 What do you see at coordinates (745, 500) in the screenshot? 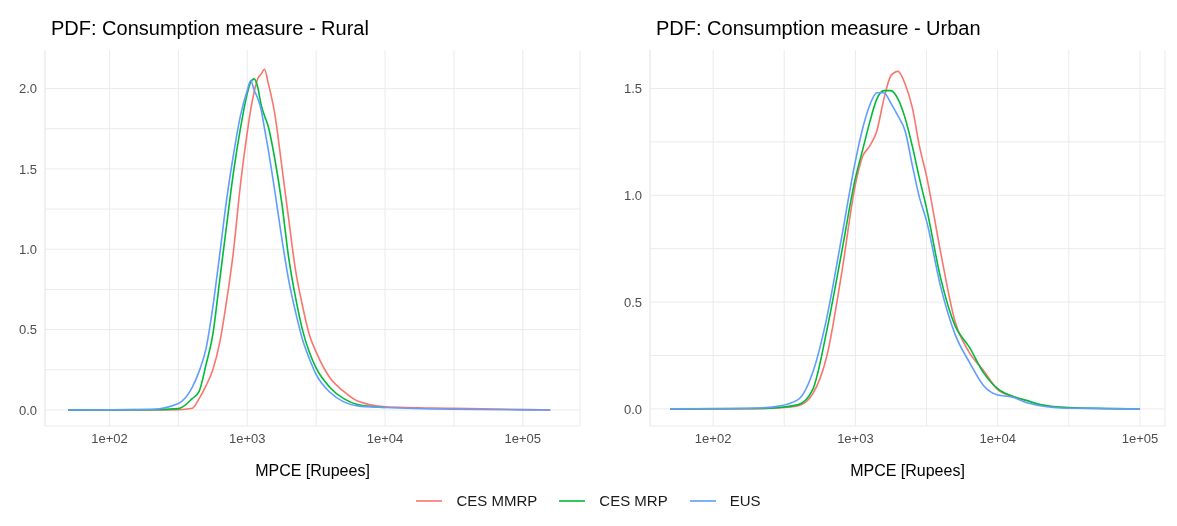
I see `legend-label: EUS` at bounding box center [745, 500].